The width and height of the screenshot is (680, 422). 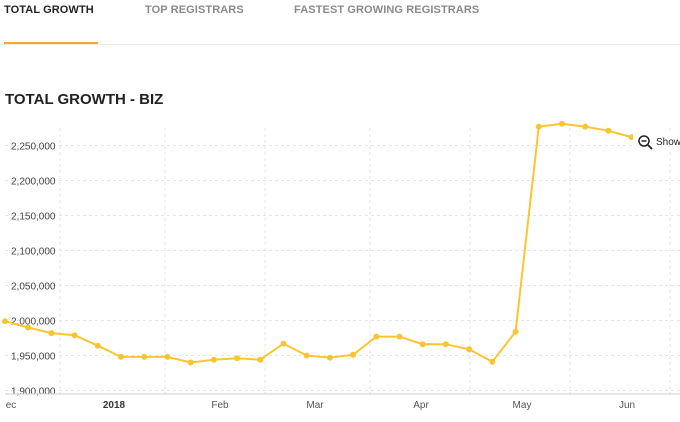 I want to click on show-zoom-control: Show, so click(x=656, y=142).